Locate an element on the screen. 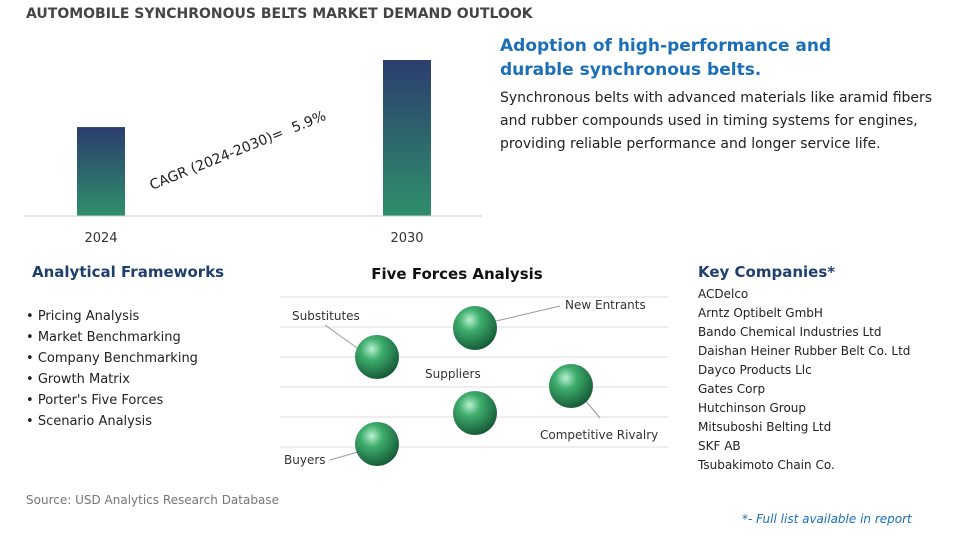 The width and height of the screenshot is (957, 537). list-item: Bando Chemical Industries Ltd is located at coordinates (804, 332).